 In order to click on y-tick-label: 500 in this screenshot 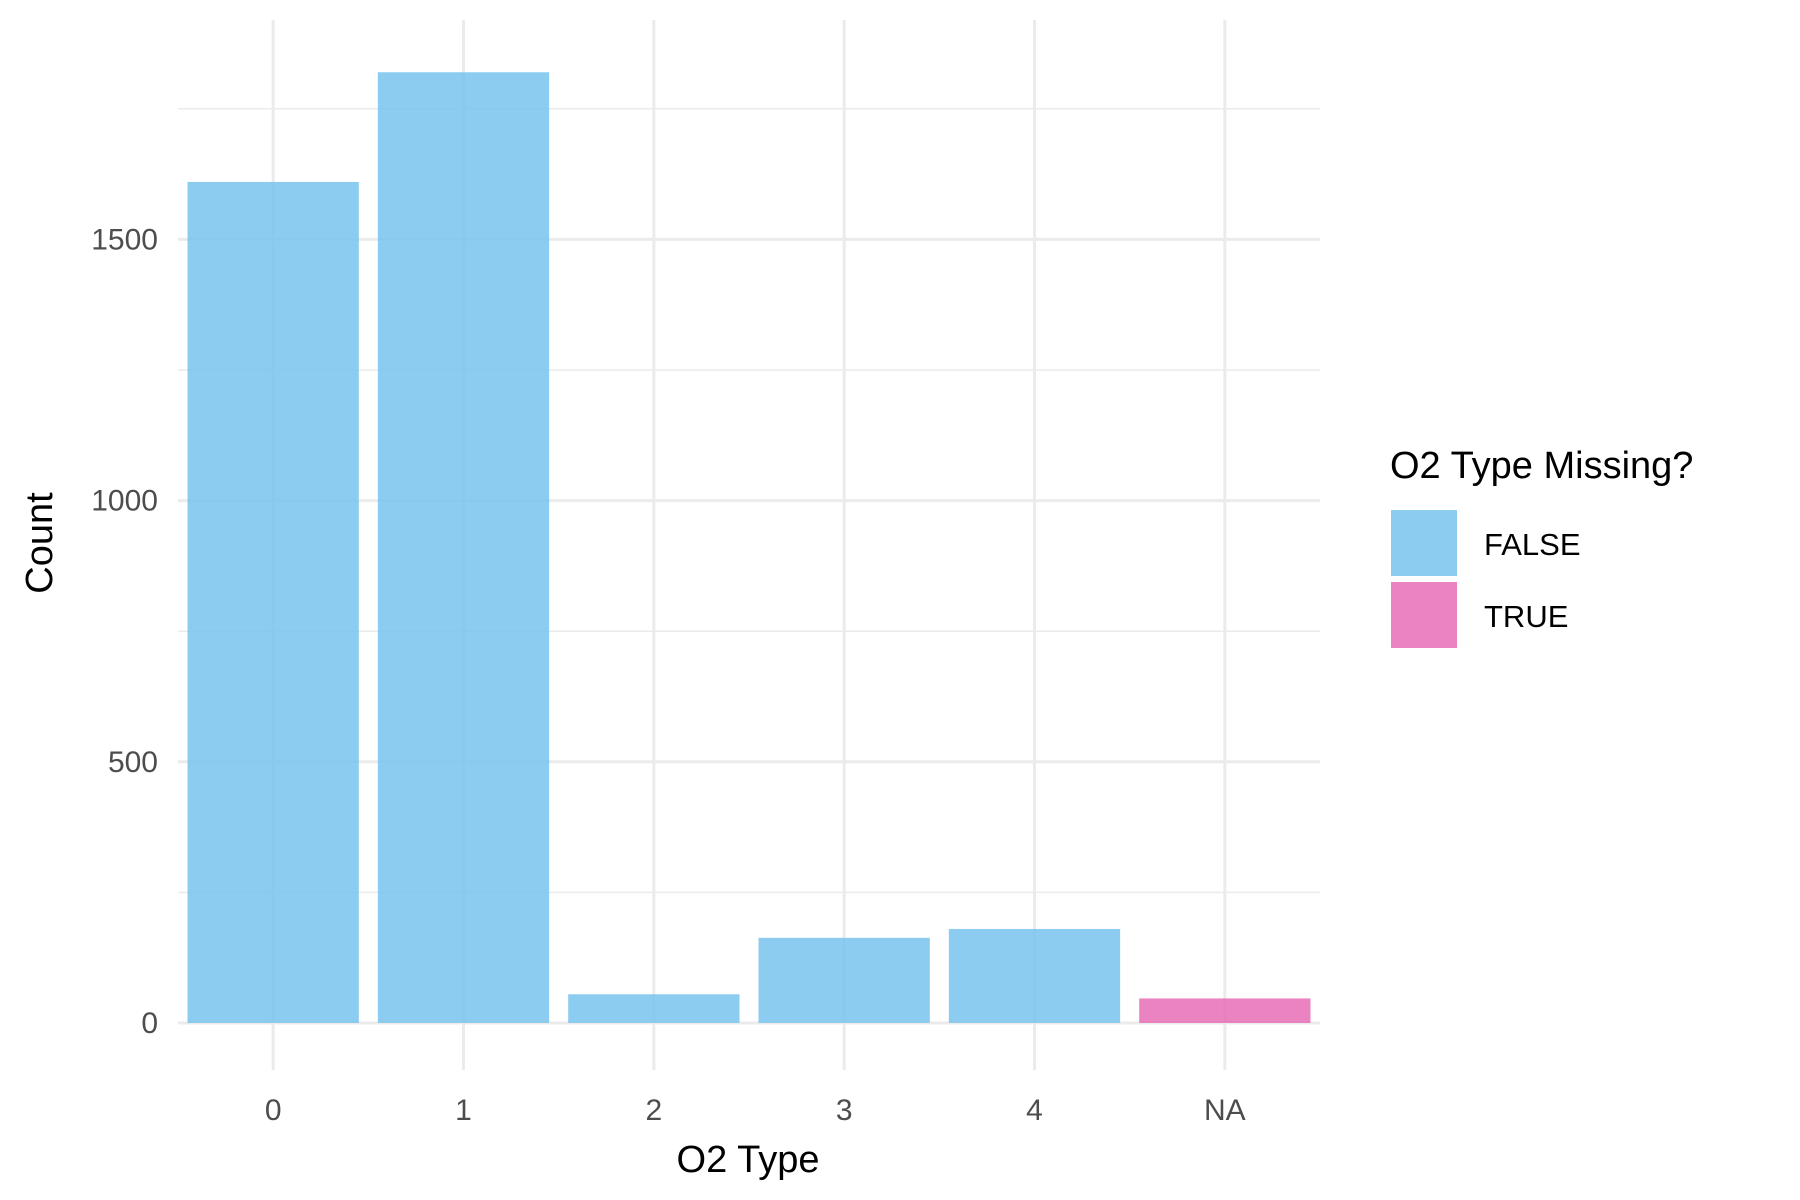, I will do `click(133, 762)`.